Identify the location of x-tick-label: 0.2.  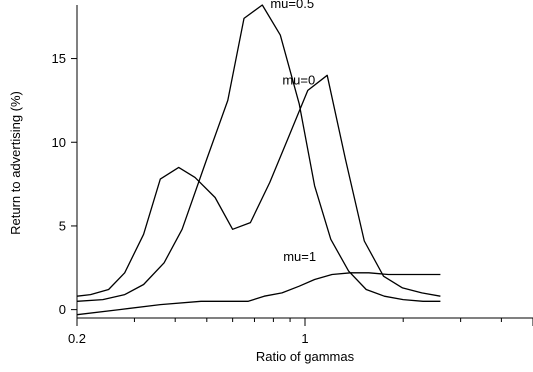
(77, 338).